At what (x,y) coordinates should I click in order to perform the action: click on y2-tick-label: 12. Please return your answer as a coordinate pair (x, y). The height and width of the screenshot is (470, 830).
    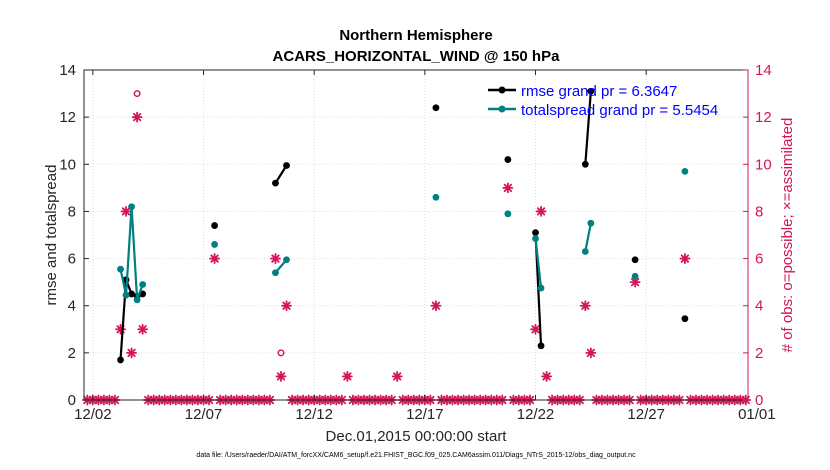
    Looking at the image, I should click on (763, 117).